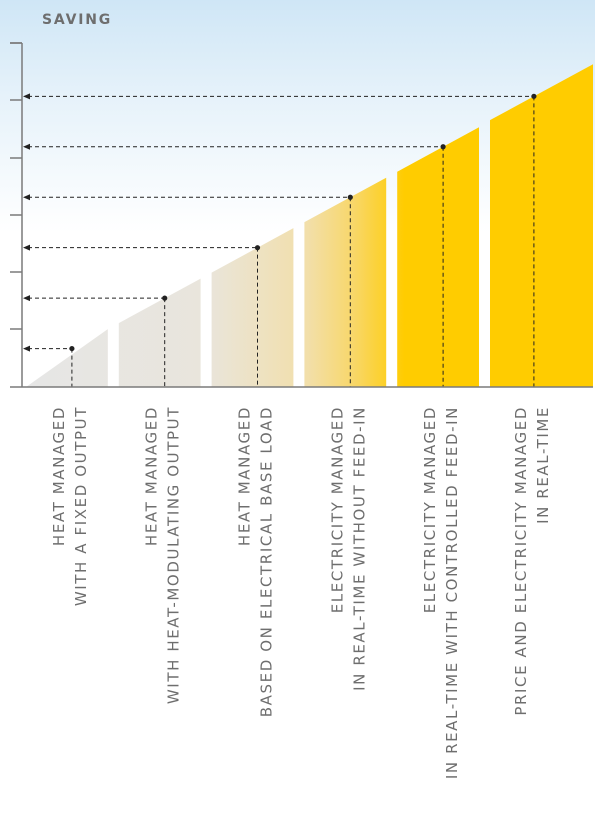  Describe the element at coordinates (245, 476) in the screenshot. I see `category-label-3-line-1: HEAT MANAGED` at that location.